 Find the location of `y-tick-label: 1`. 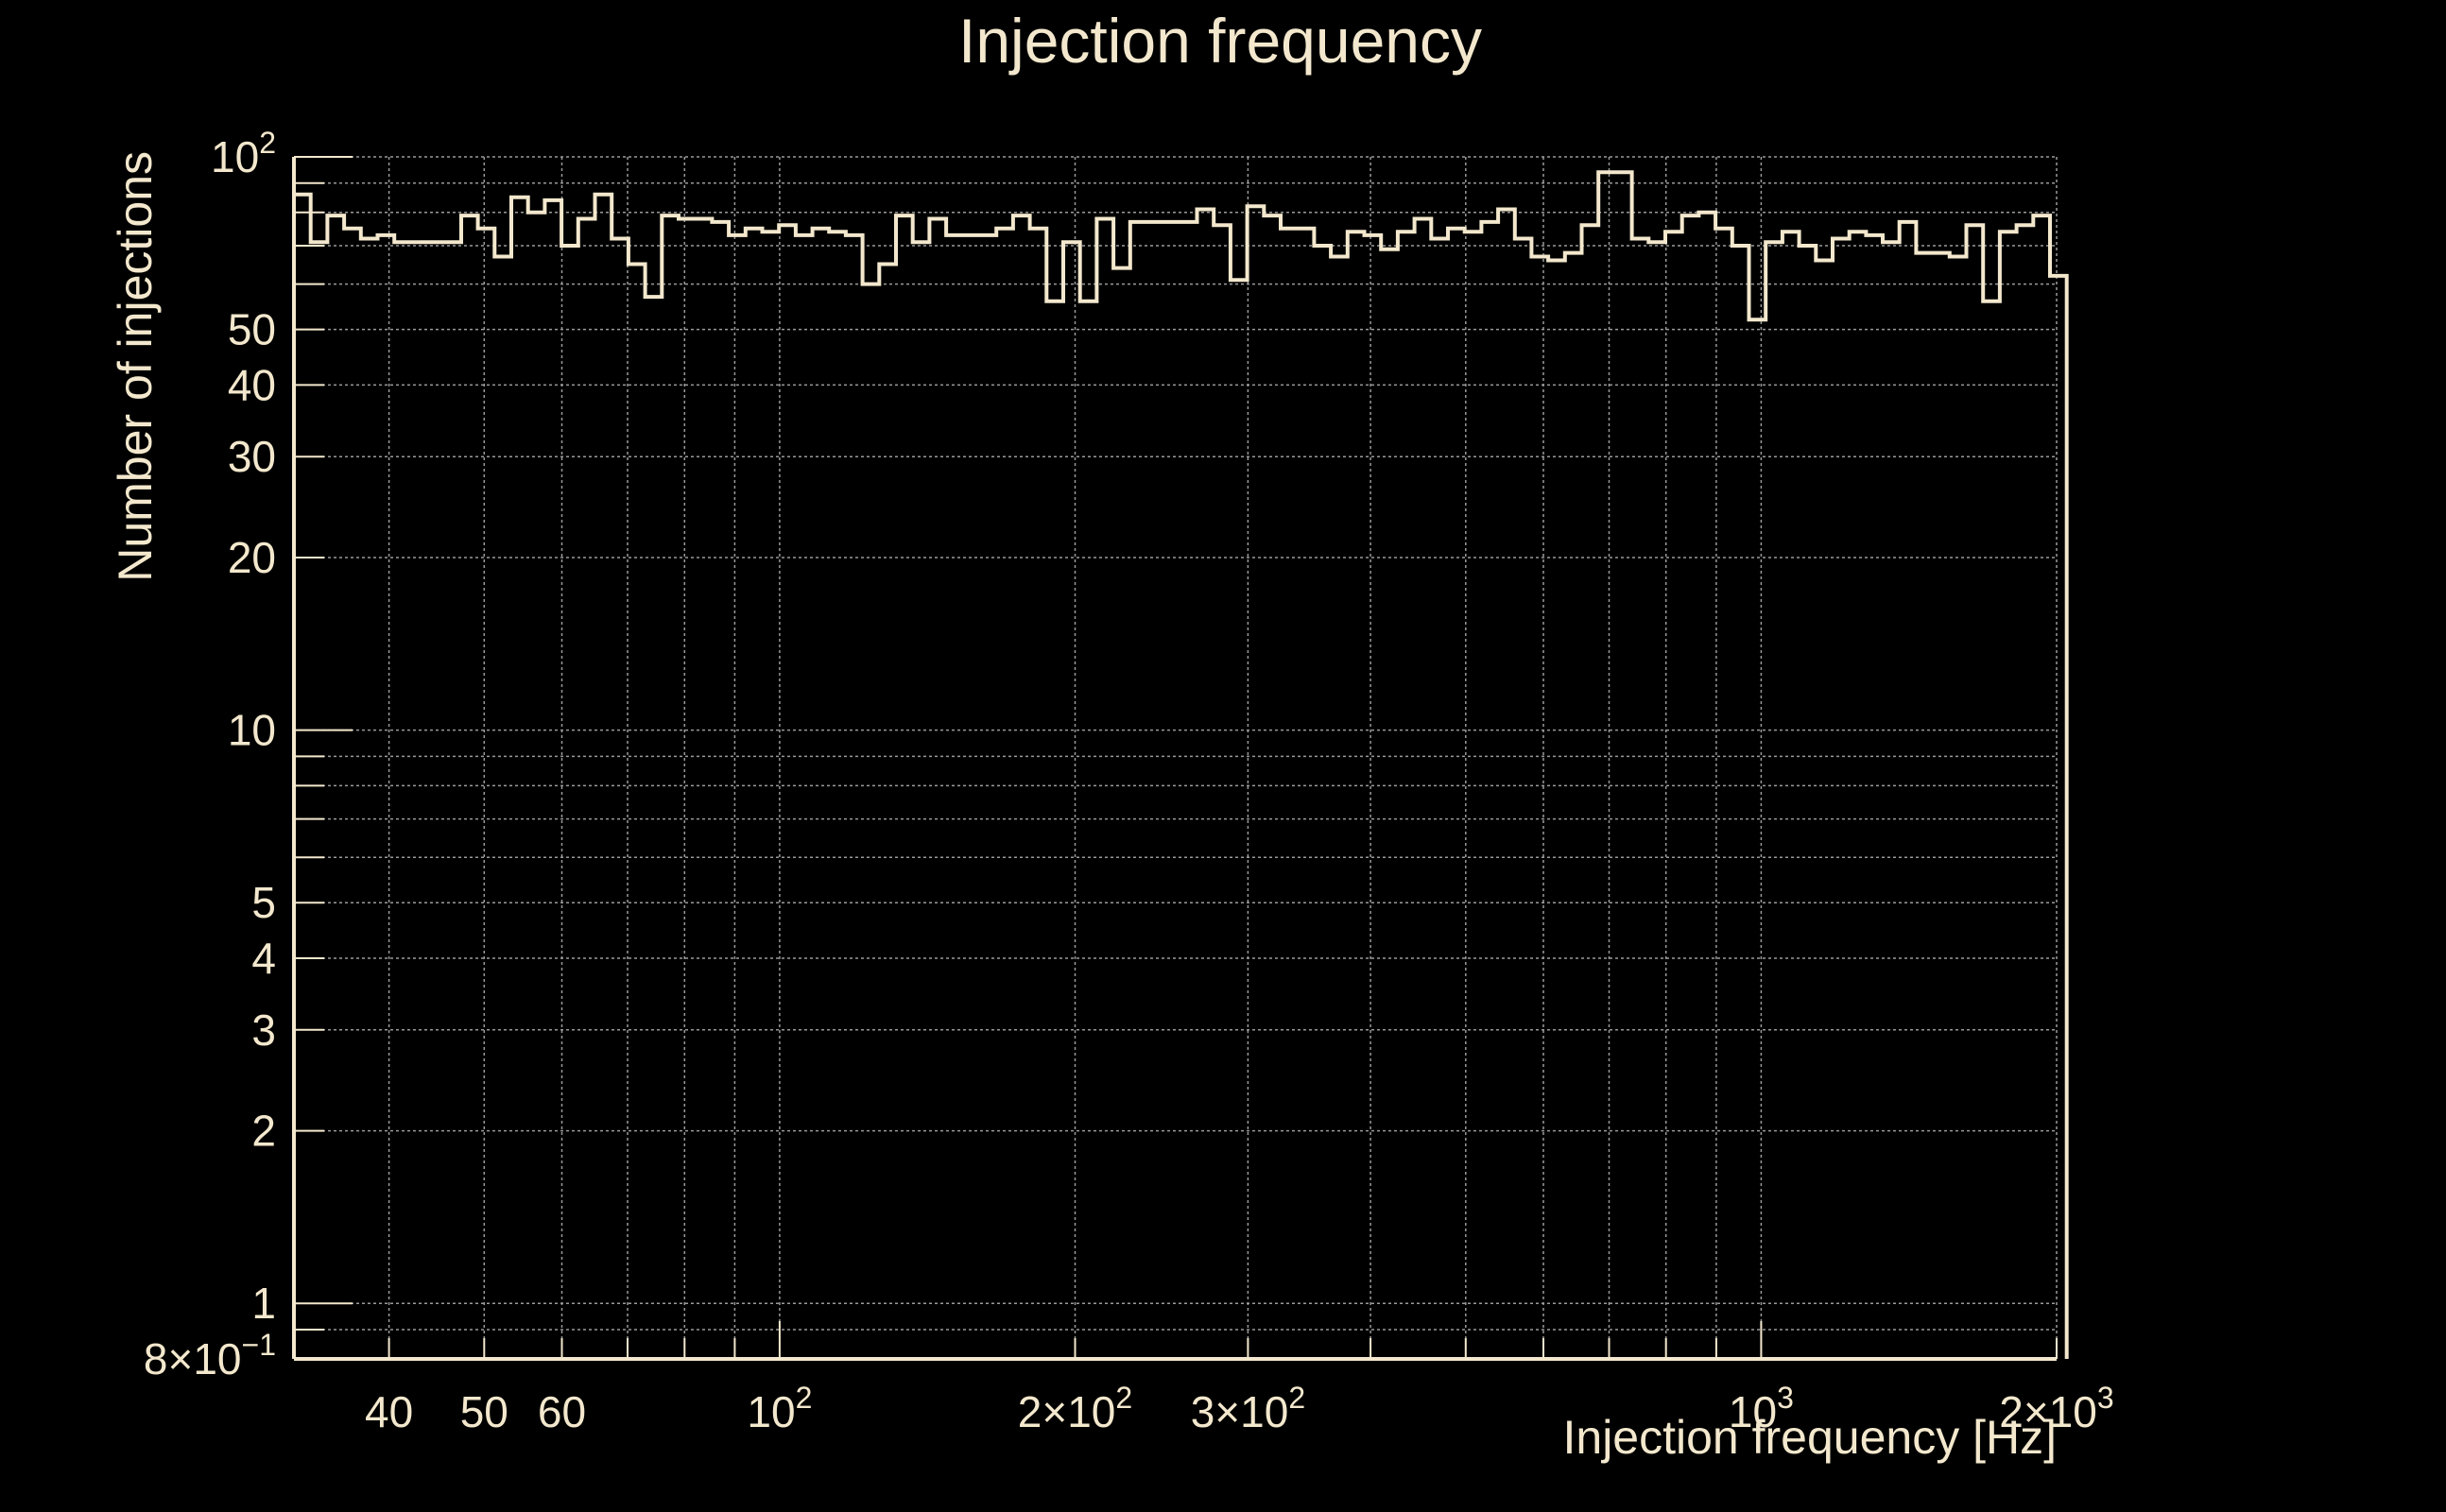

y-tick-label: 1 is located at coordinates (263, 1303).